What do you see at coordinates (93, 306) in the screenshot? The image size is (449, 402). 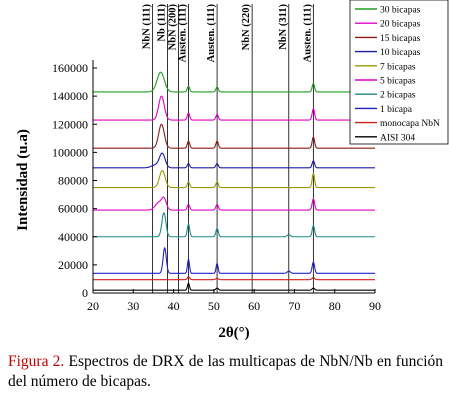 I see `x-tick-label: 20` at bounding box center [93, 306].